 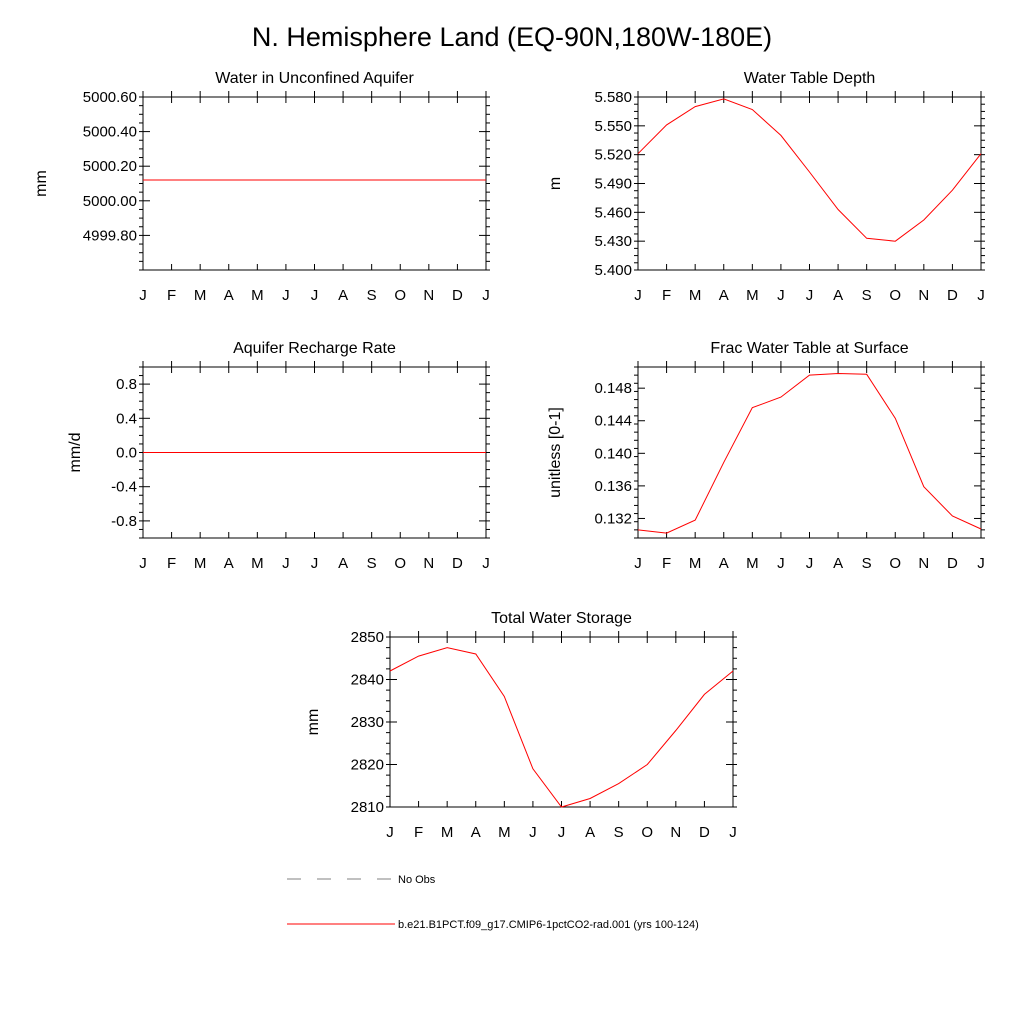 I want to click on y-tick-label: 4999.80, so click(x=110, y=235).